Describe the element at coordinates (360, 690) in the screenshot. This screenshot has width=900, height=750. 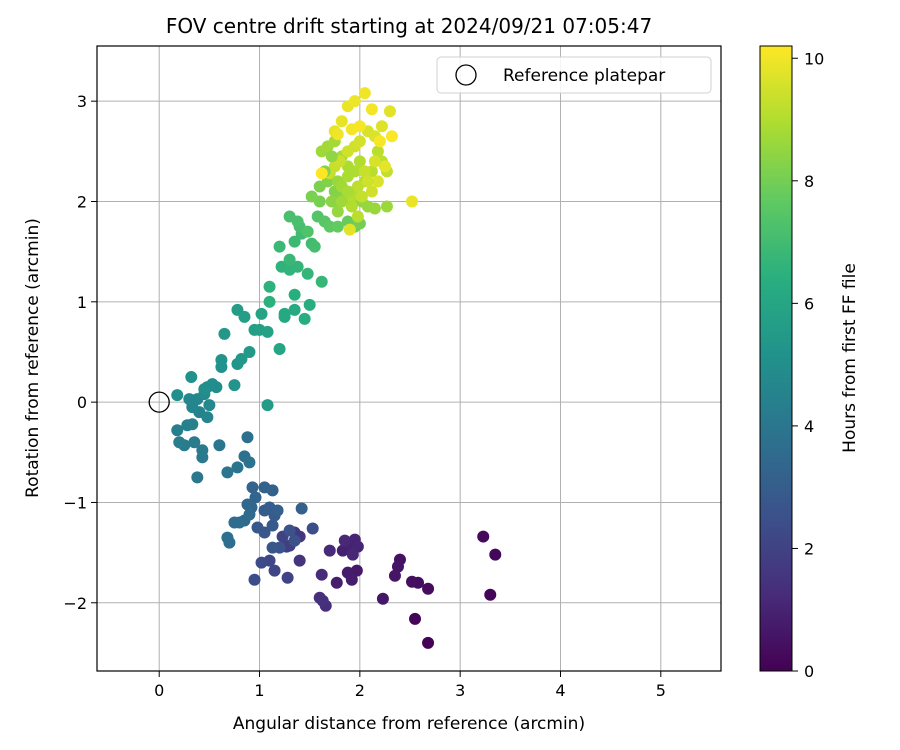
I see `x-tick-label: 2` at that location.